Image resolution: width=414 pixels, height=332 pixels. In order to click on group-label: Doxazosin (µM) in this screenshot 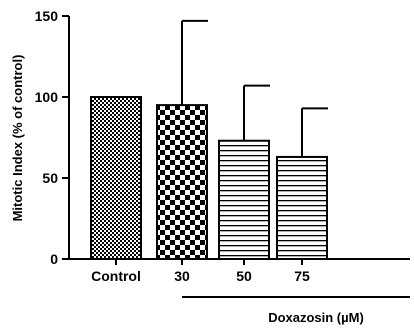, I will do `click(316, 317)`.